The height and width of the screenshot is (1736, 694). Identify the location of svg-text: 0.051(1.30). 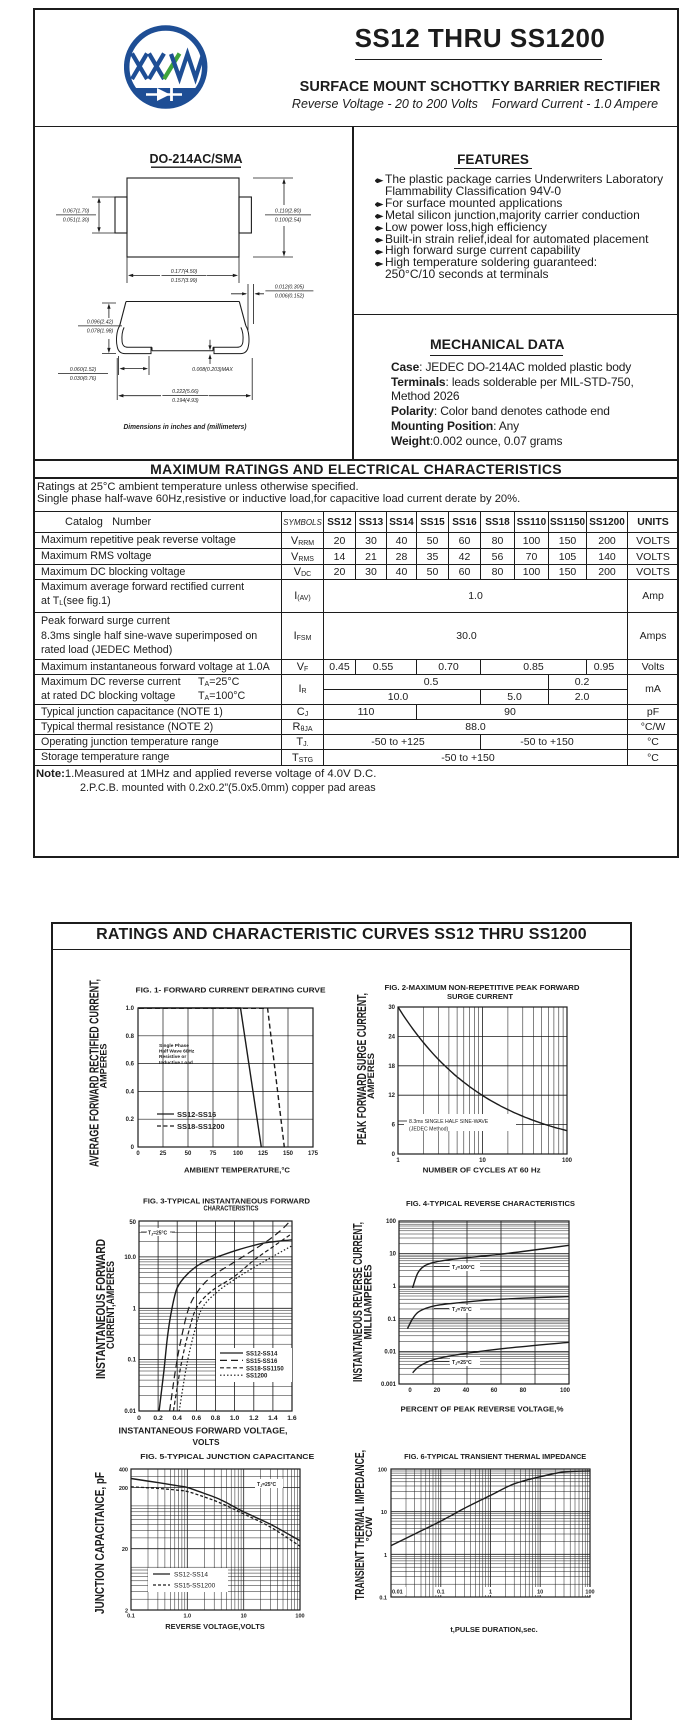
(76, 221).